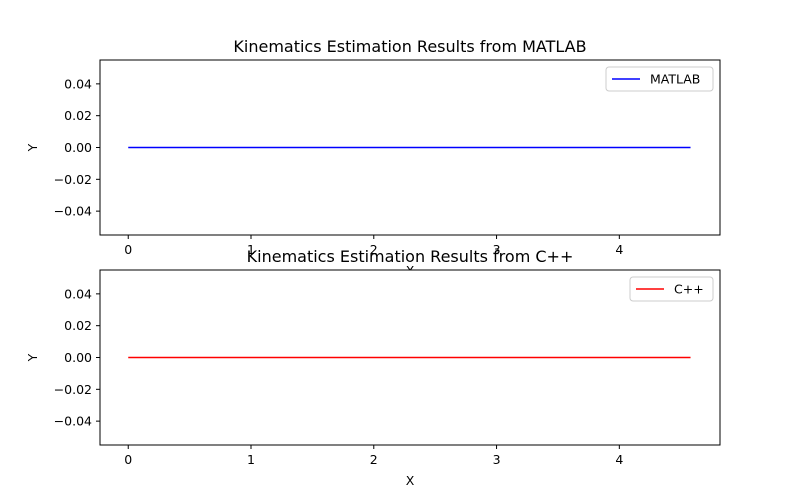  I want to click on legend: C++, so click(671, 289).